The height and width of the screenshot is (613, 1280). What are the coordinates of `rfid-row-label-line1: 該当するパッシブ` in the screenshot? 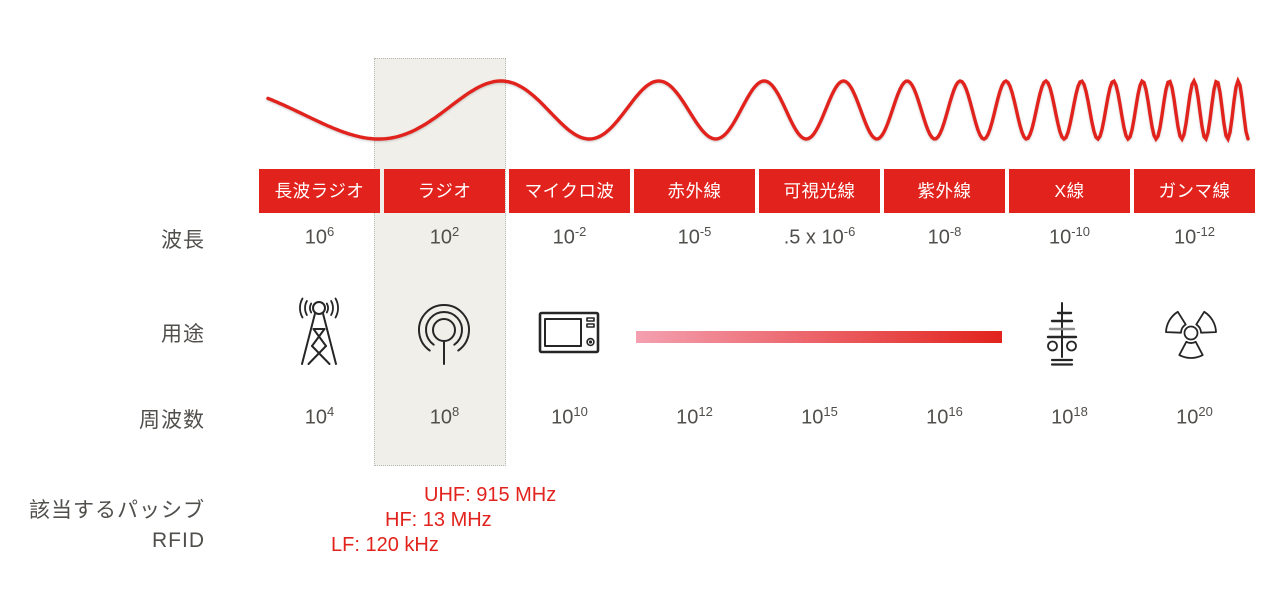 It's located at (117, 510).